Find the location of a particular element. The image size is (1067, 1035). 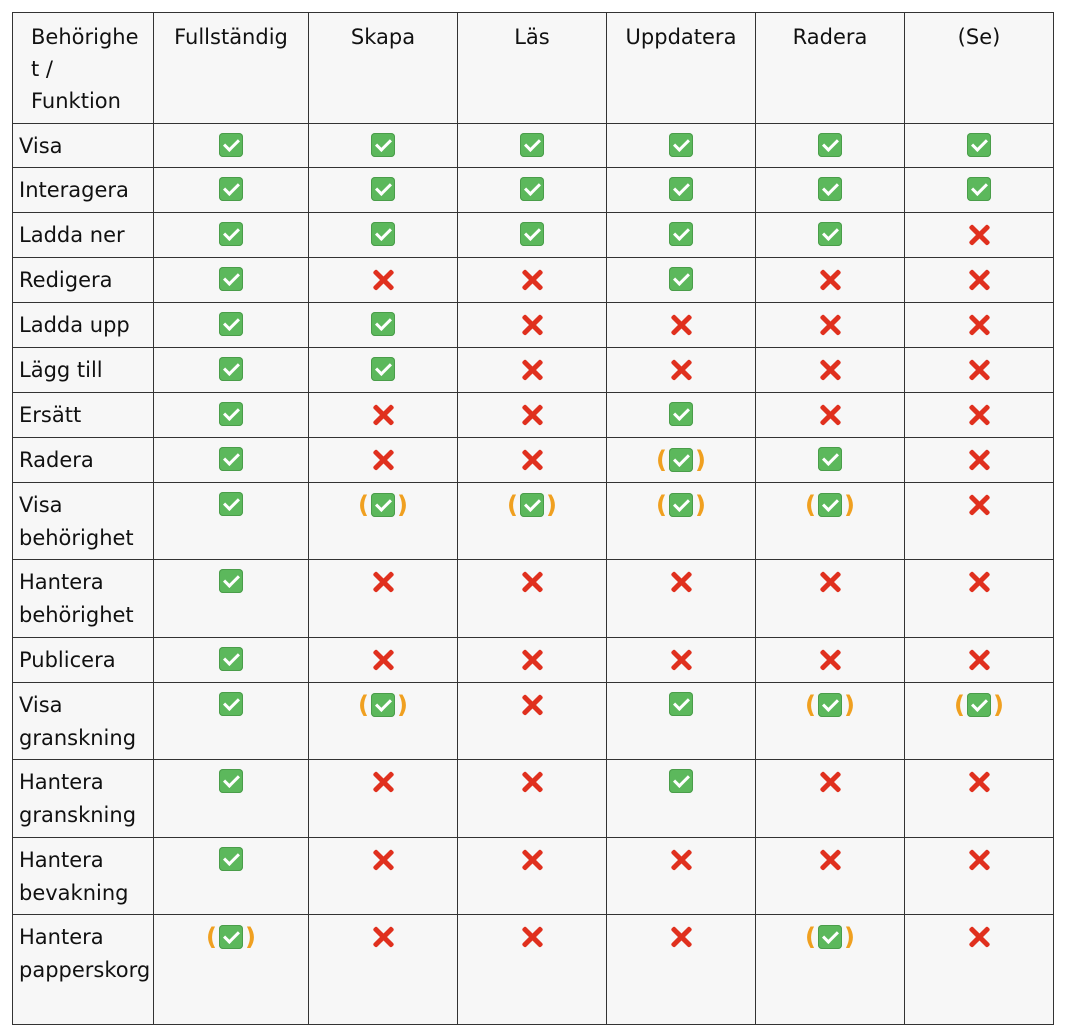

row-label: Hantera behörighet is located at coordinates (83, 598).